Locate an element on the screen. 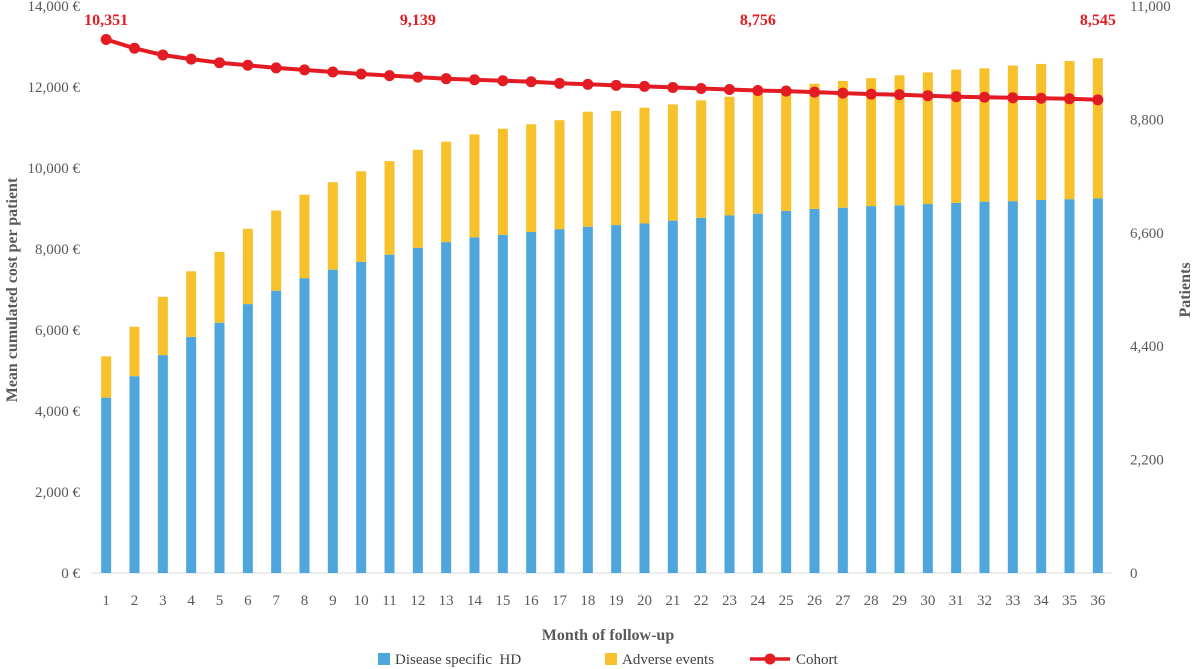 Image resolution: width=1200 pixels, height=669 pixels. y-tick-label: 2,000 € is located at coordinates (58, 493).